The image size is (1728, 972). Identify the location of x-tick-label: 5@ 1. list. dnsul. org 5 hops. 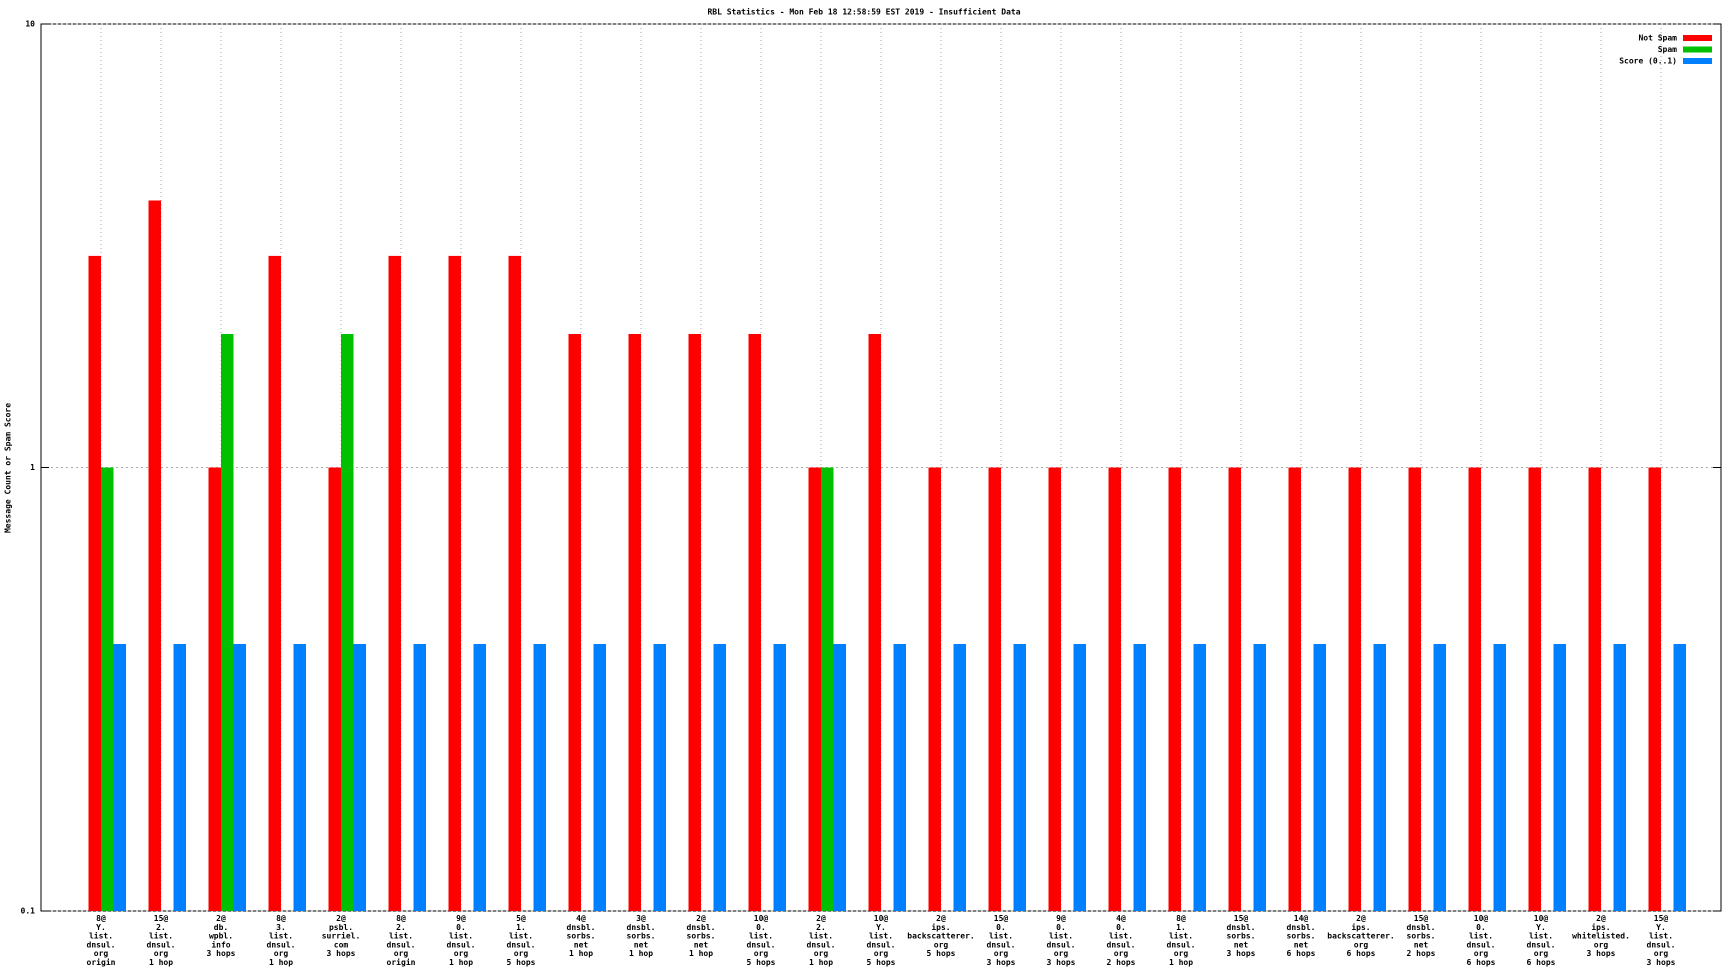
(521, 940).